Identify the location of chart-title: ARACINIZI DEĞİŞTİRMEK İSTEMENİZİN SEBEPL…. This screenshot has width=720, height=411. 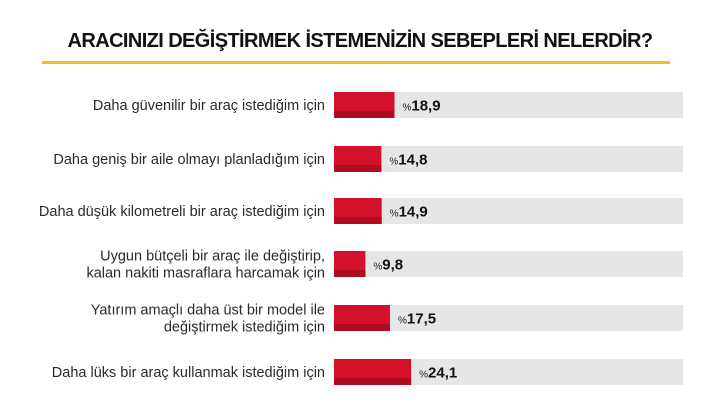
(360, 41).